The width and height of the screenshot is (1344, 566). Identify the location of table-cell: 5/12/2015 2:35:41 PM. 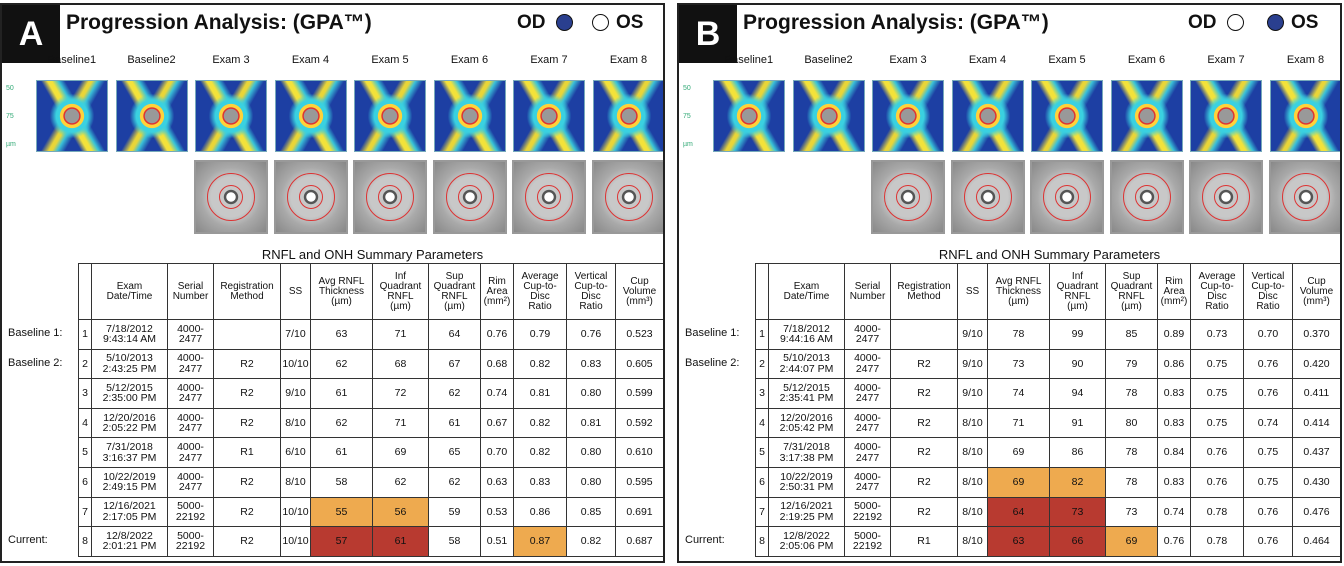
(806, 393).